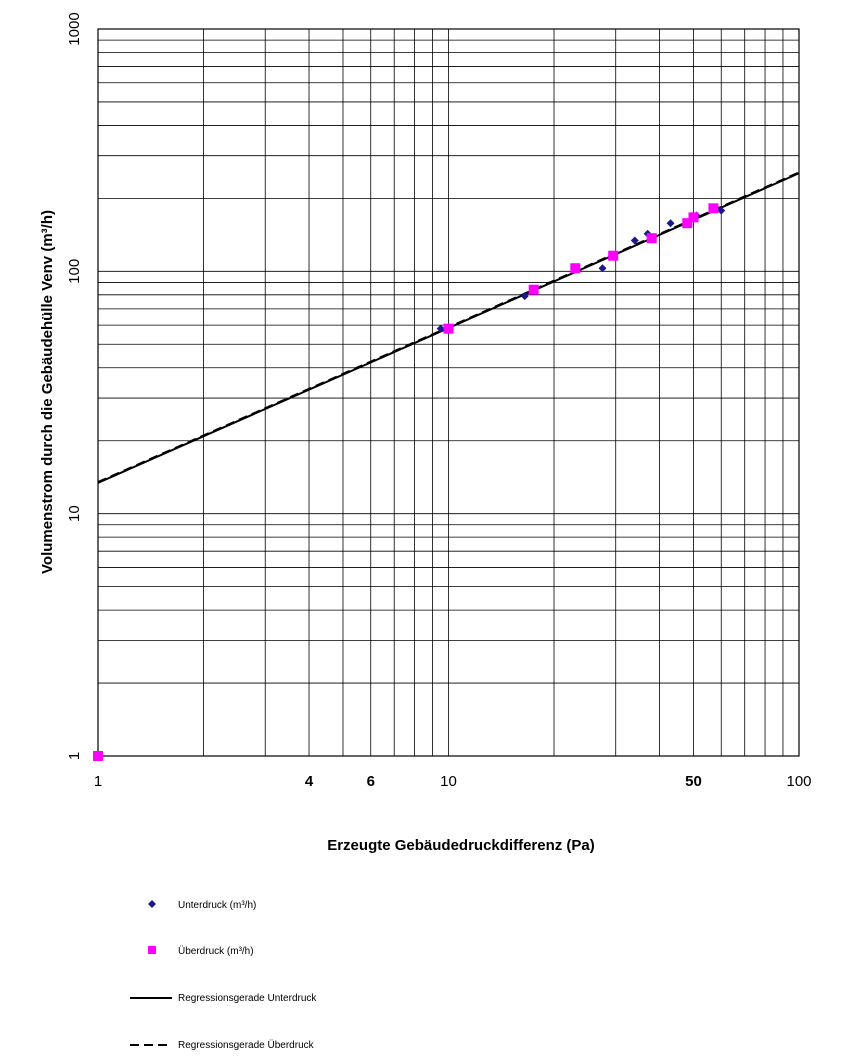 The width and height of the screenshot is (847, 1056). Describe the element at coordinates (461, 845) in the screenshot. I see `x-axis-title: Erzeugte Gebäudedruckdifferenz (Pa)` at that location.